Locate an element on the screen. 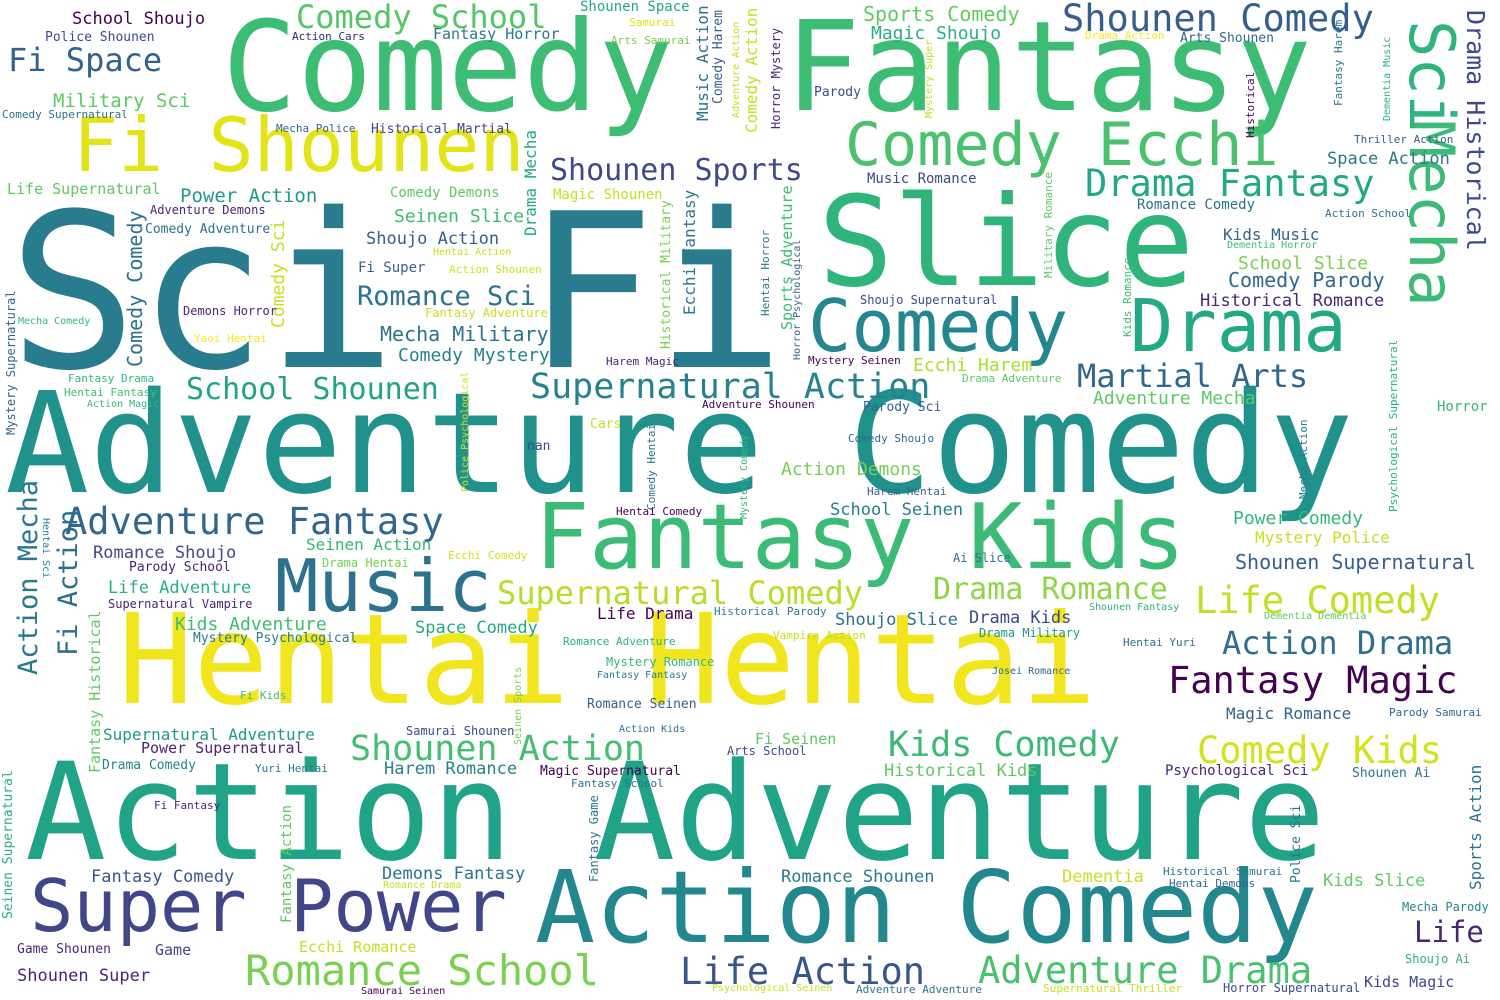 The height and width of the screenshot is (1000, 1500). cloud-word-horror-psychological: Horror Psychological is located at coordinates (797, 300).